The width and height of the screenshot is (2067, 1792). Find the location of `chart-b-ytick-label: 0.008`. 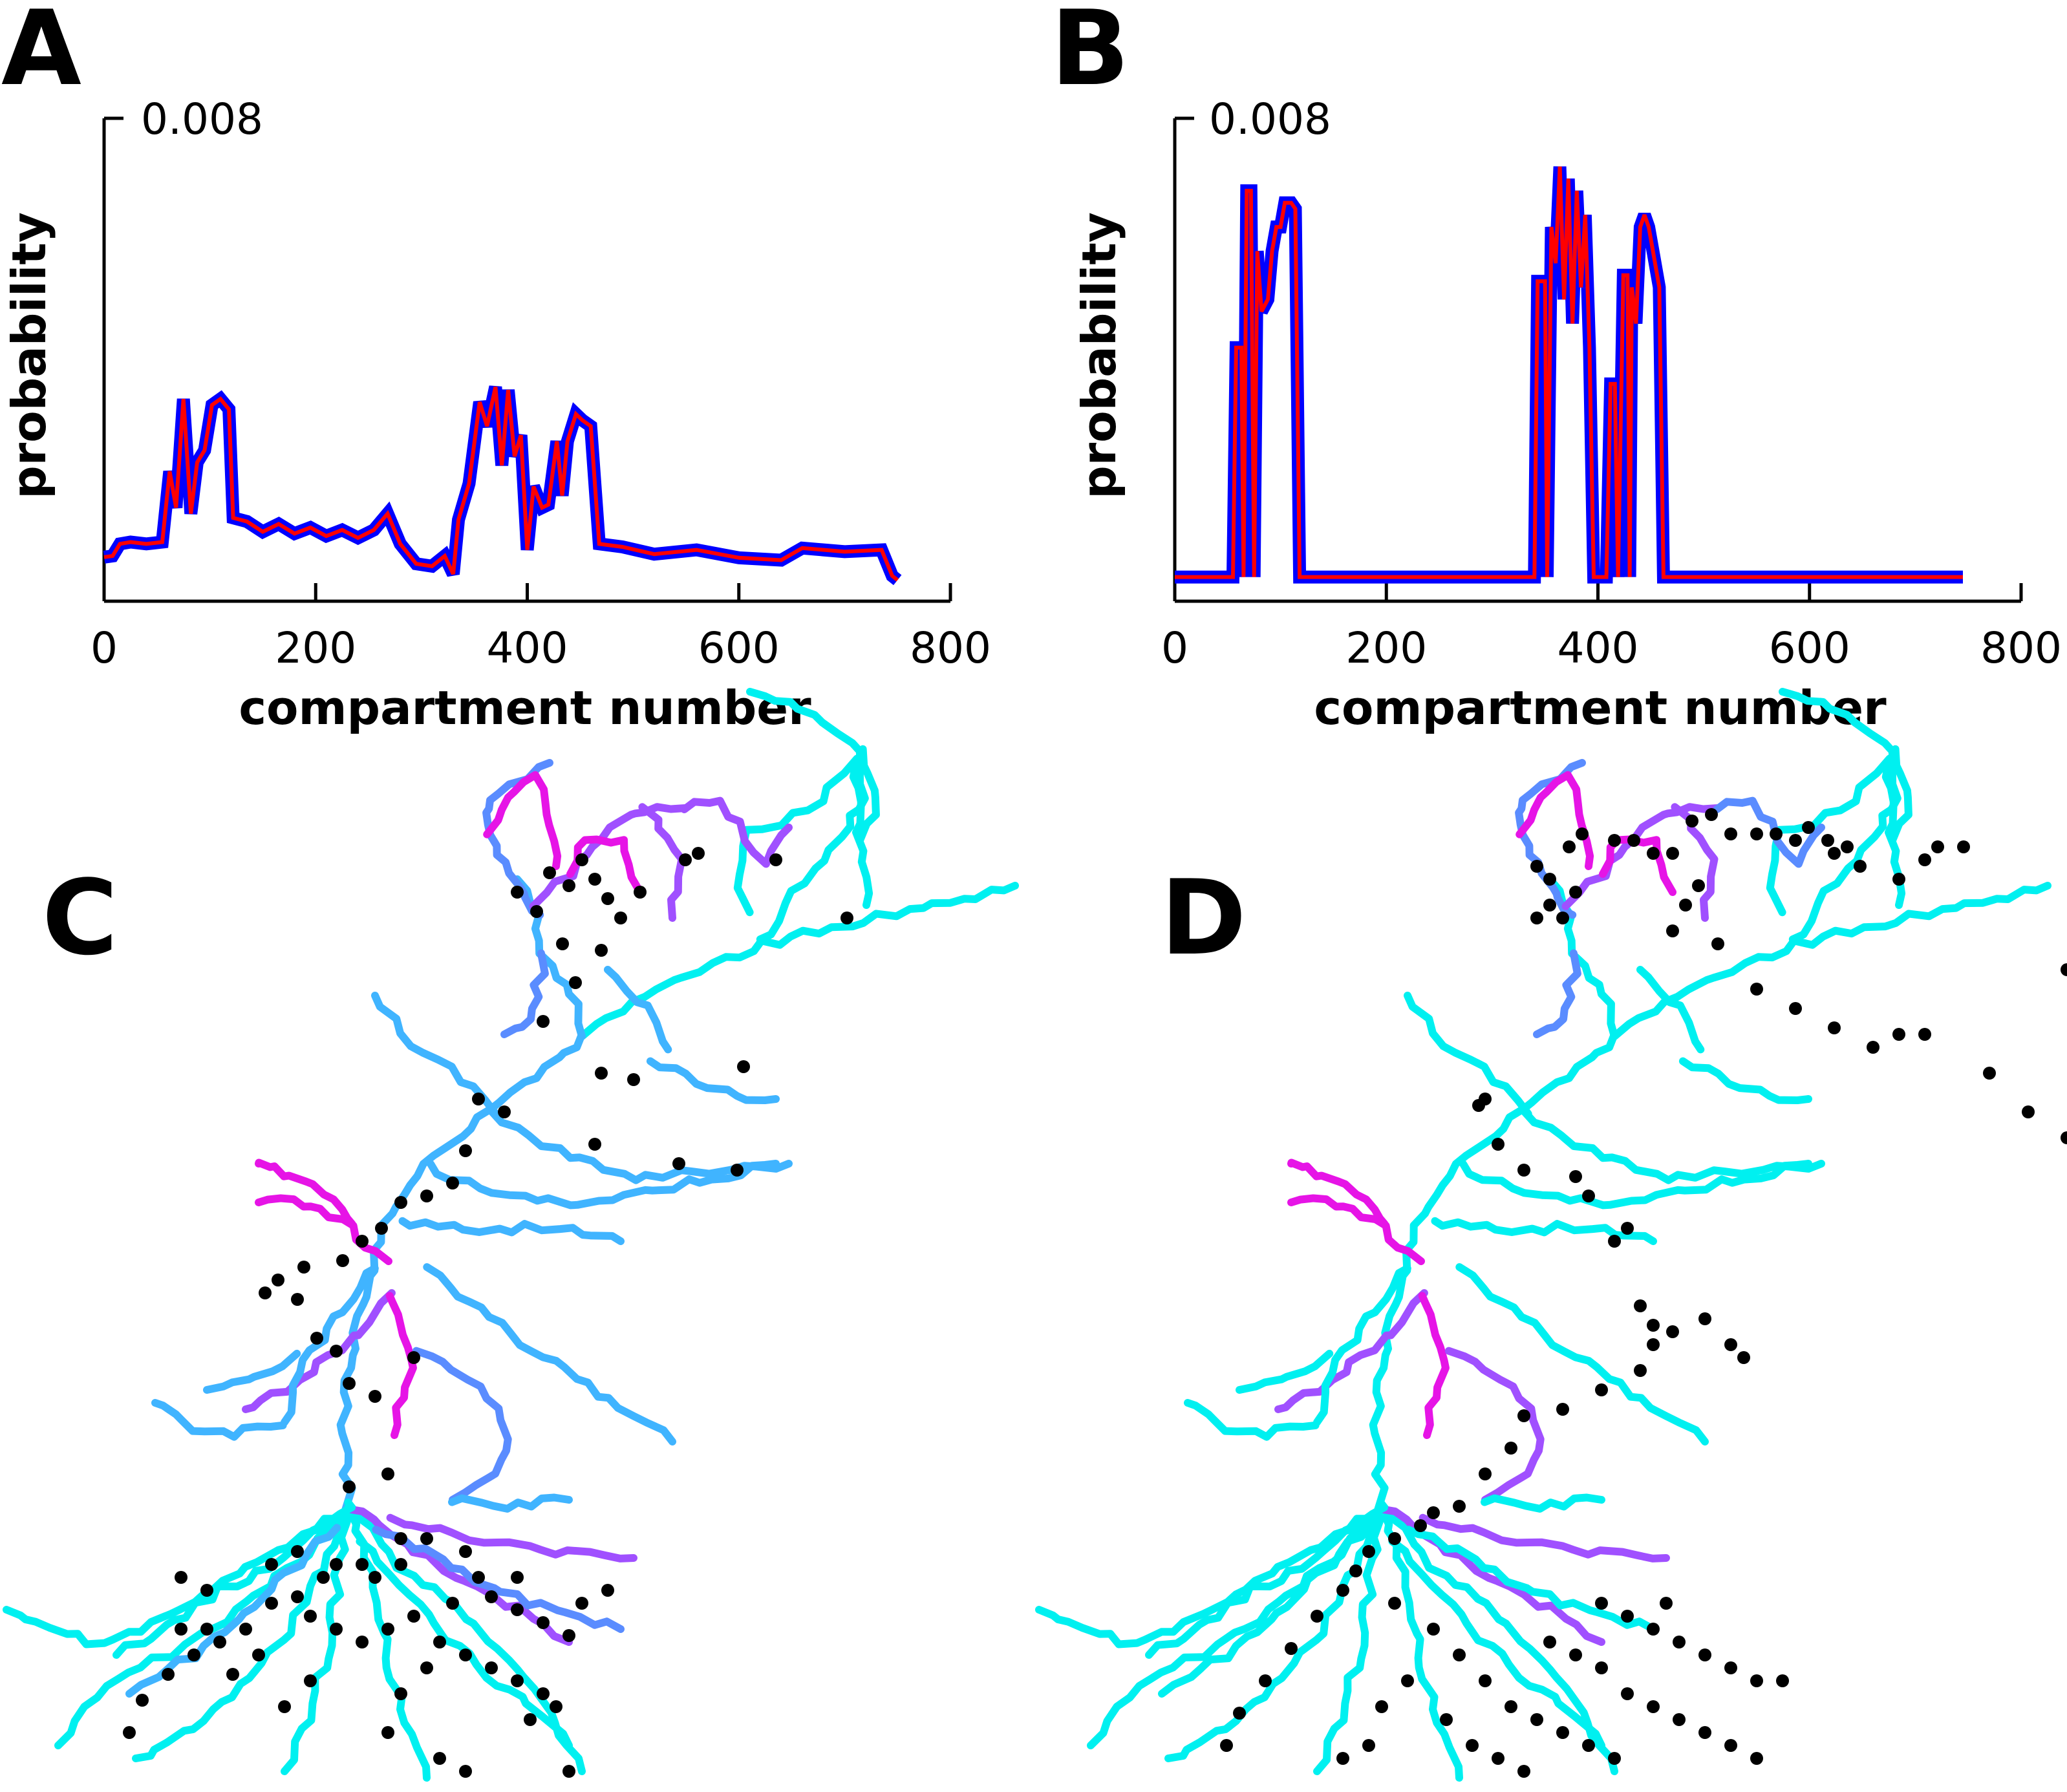

chart-b-ytick-label: 0.008 is located at coordinates (1270, 119).